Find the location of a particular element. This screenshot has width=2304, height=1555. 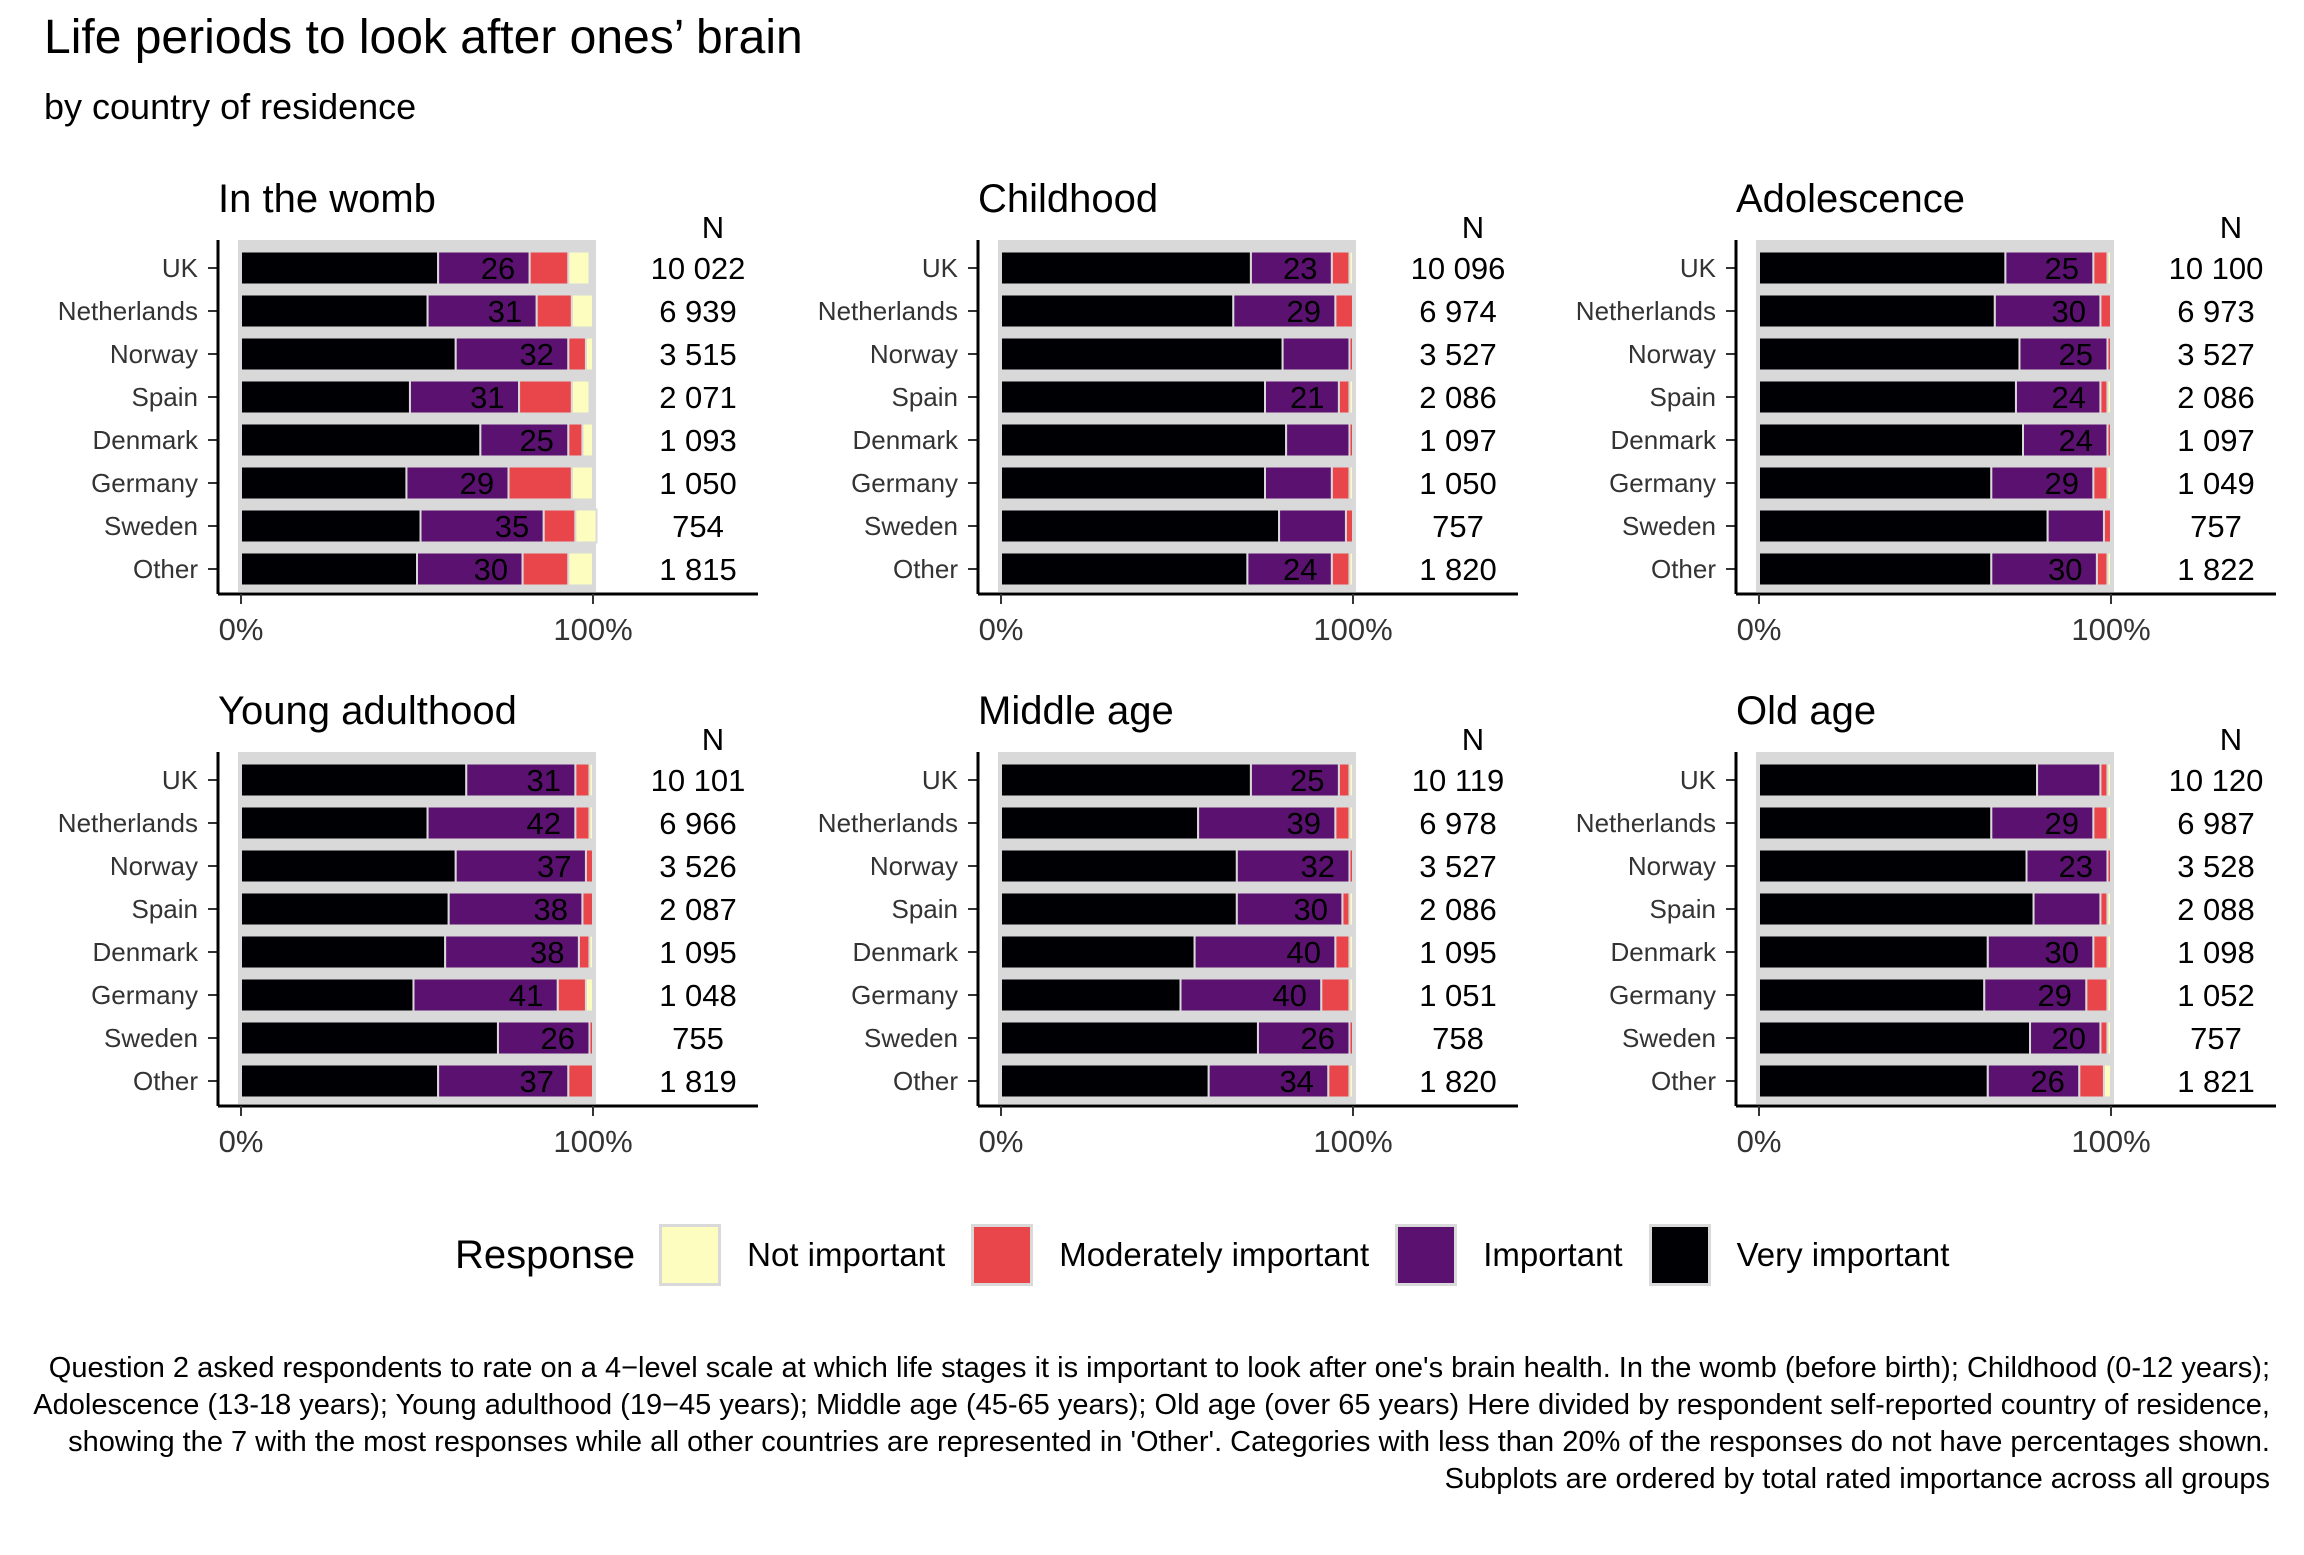

data-label-young-adulthood-norway-important: 37 is located at coordinates (554, 866).